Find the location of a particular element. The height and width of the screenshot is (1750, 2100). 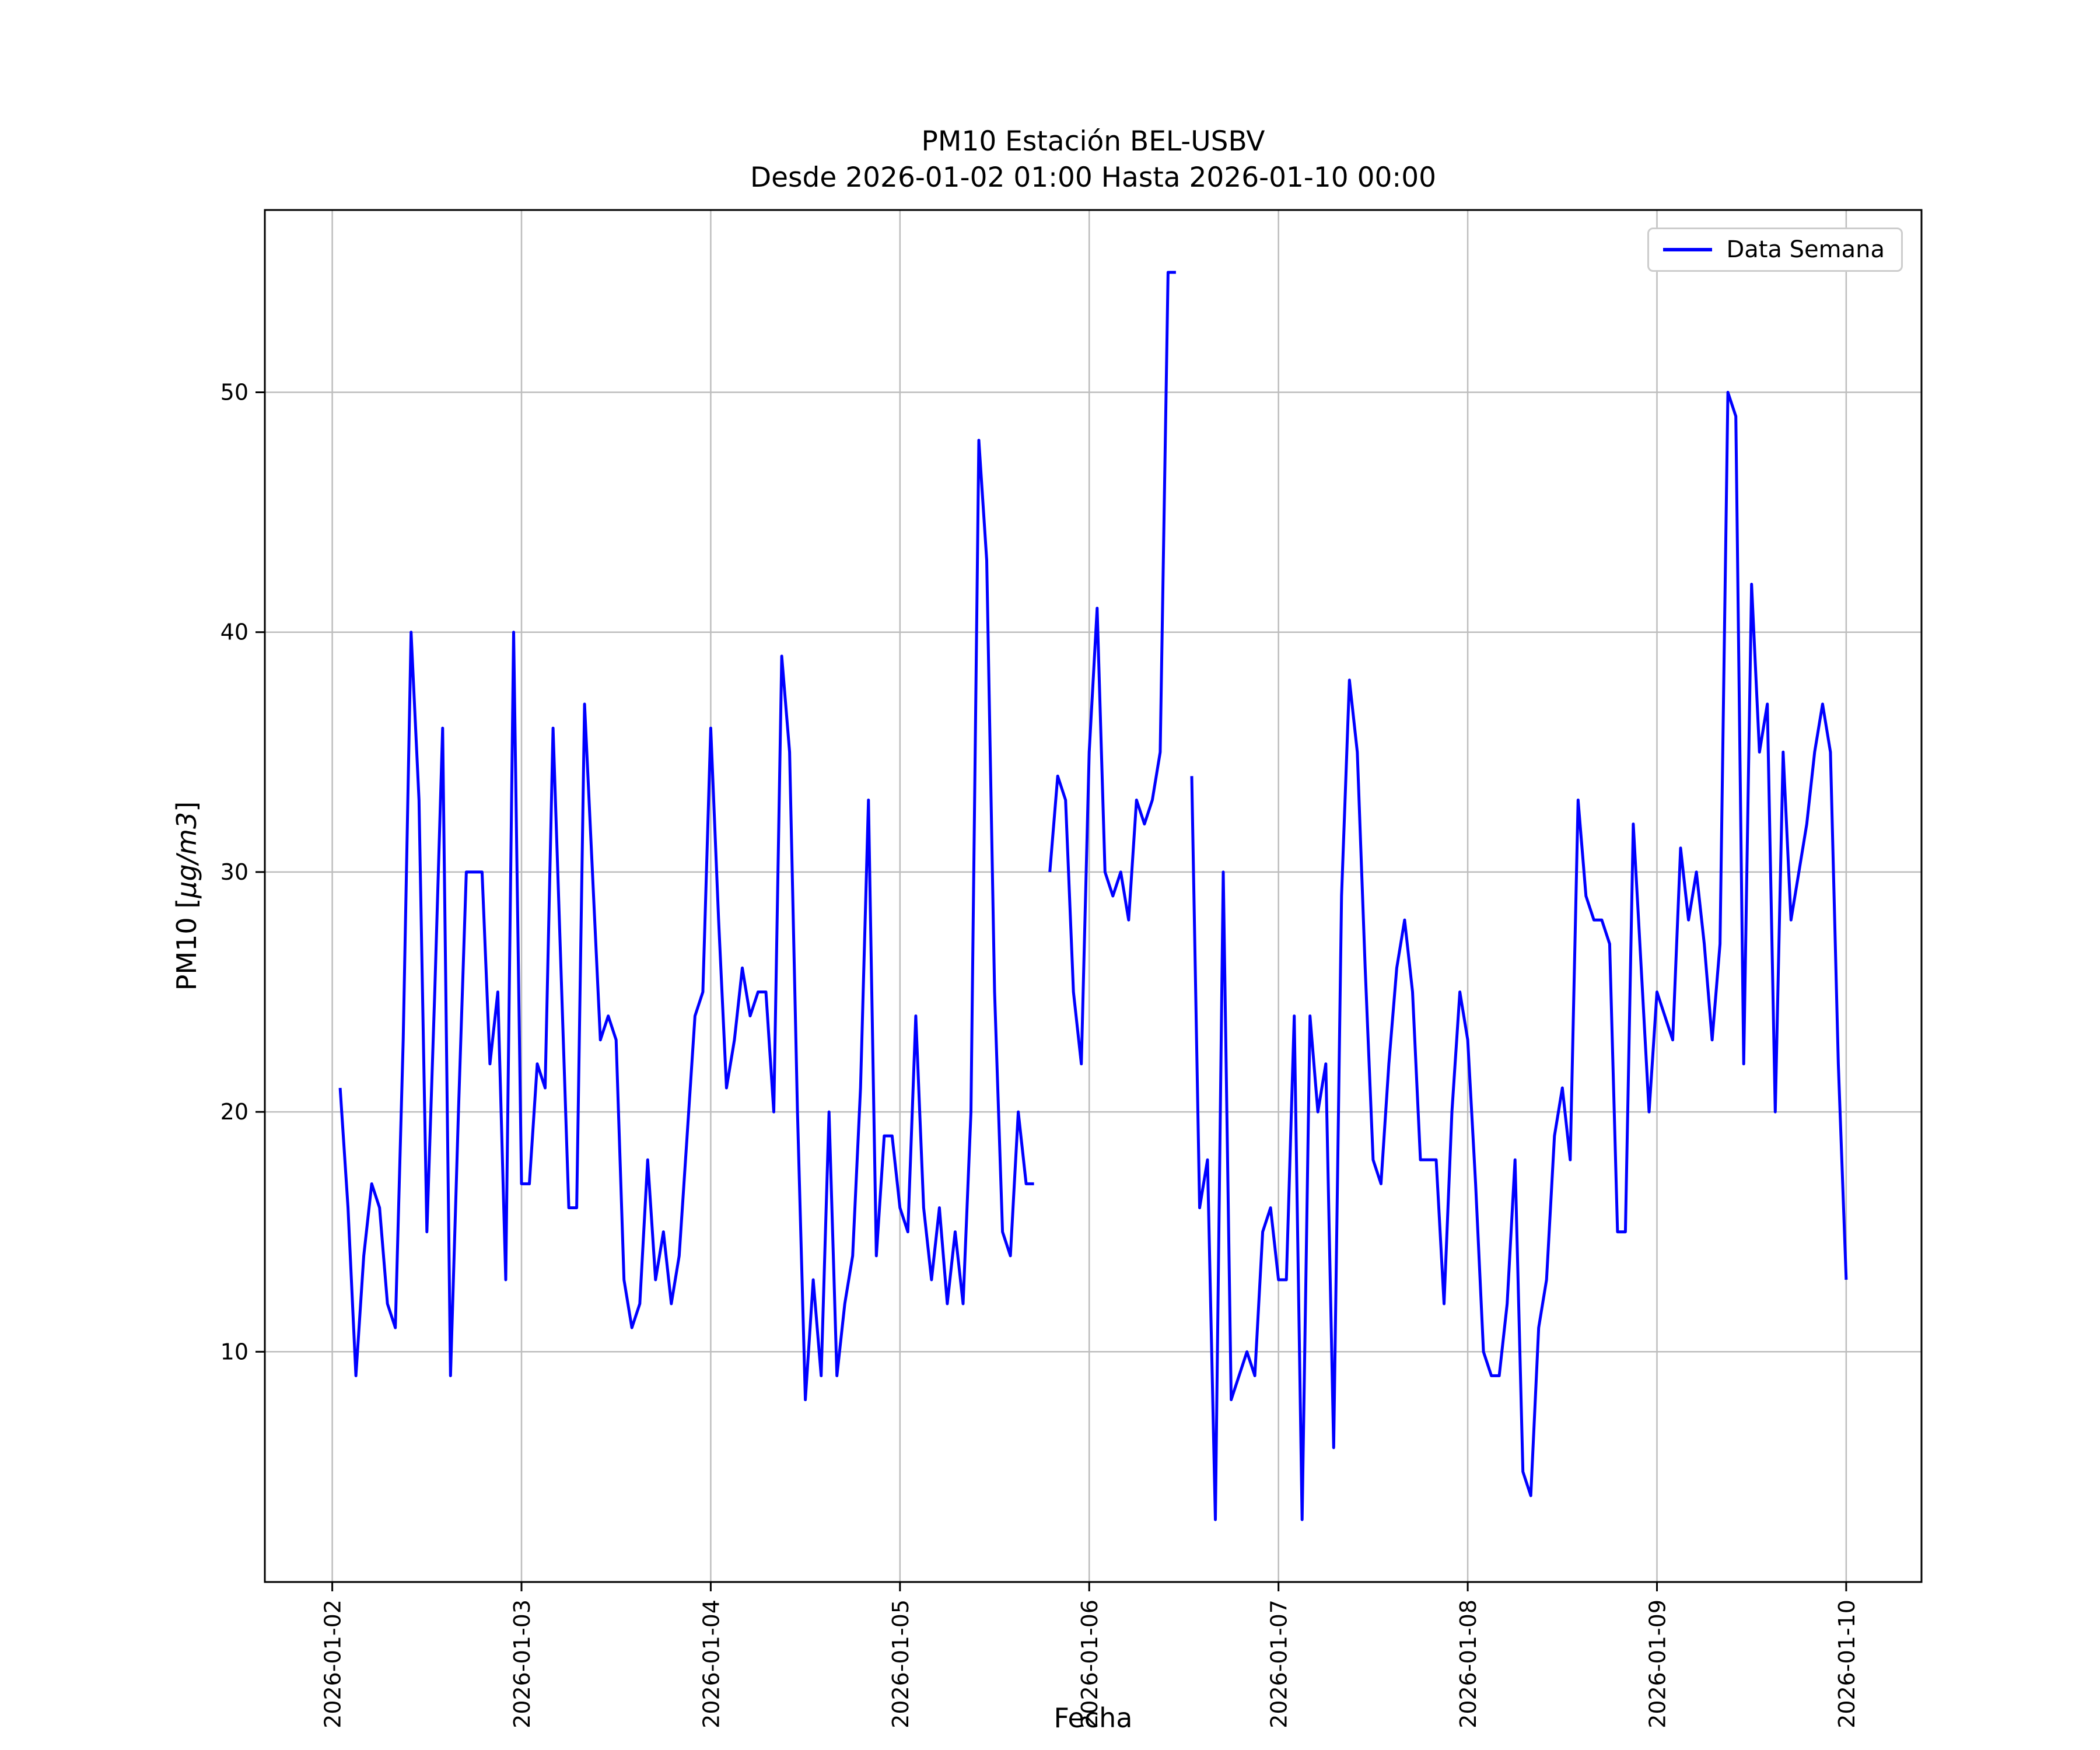

y-axis-label-math: μg/m3 is located at coordinates (187, 854).